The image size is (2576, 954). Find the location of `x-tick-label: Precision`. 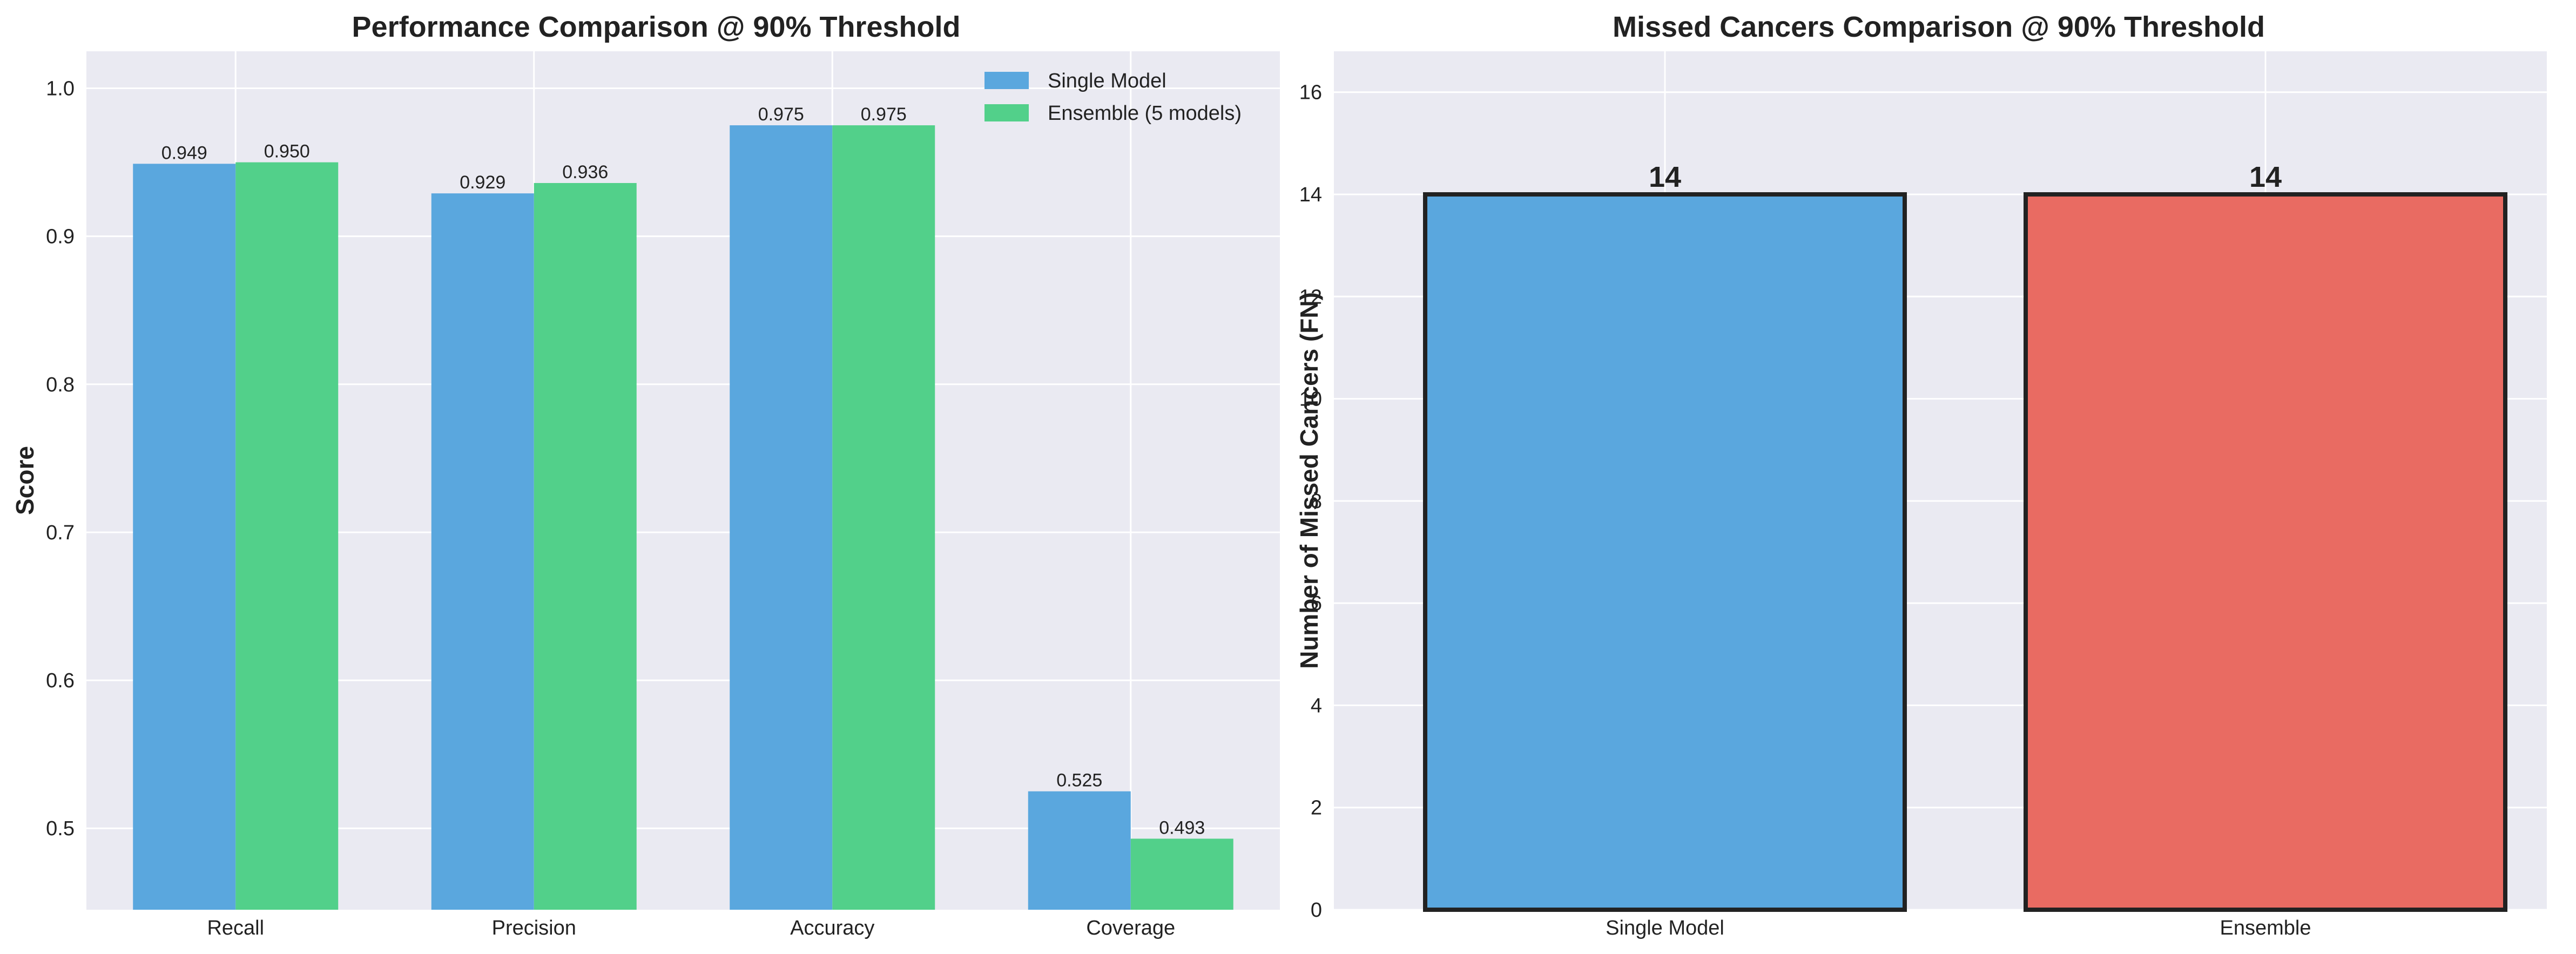

x-tick-label: Precision is located at coordinates (534, 928).